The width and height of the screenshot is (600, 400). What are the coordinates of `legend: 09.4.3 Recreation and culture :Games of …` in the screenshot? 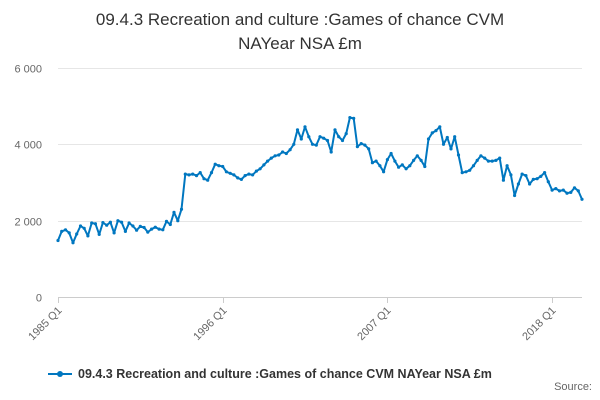 It's located at (270, 374).